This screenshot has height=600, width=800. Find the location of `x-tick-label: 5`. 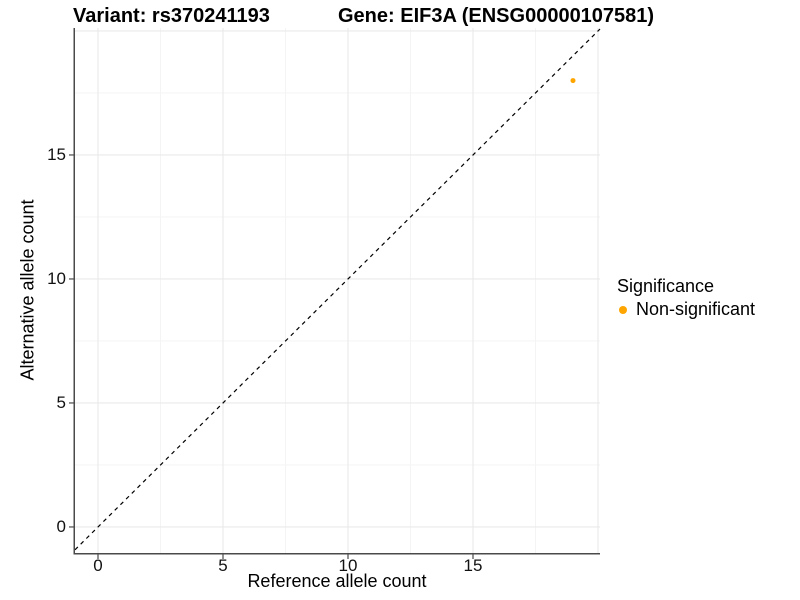

x-tick-label: 5 is located at coordinates (223, 565).